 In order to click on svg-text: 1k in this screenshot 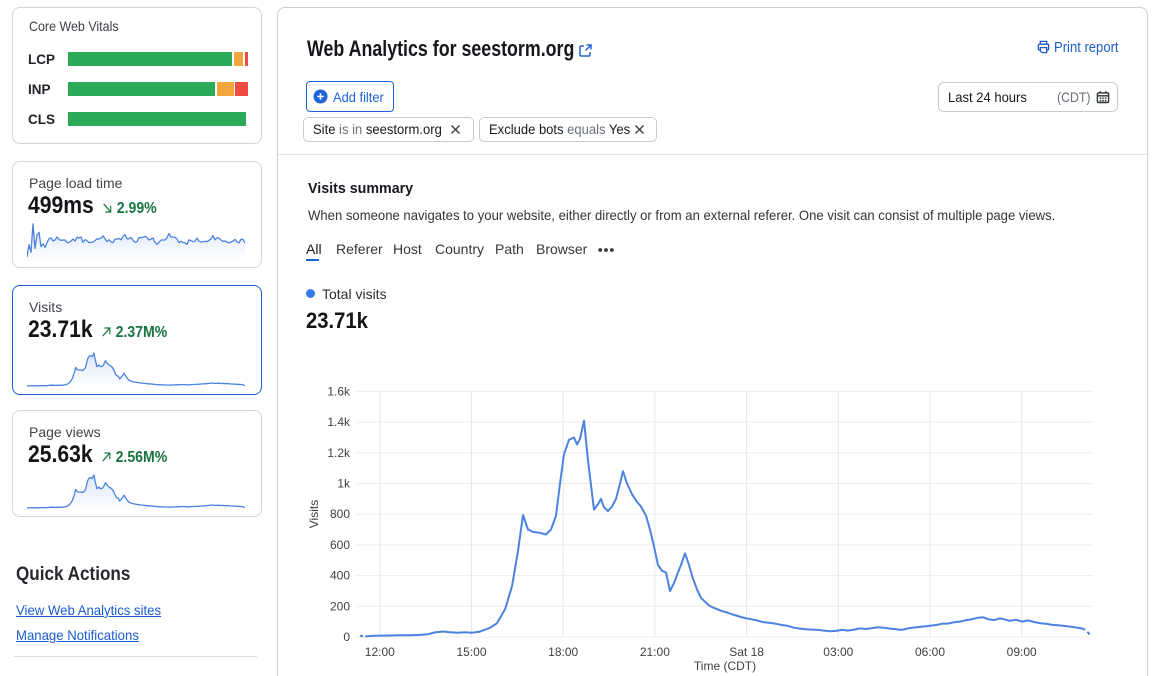, I will do `click(344, 484)`.